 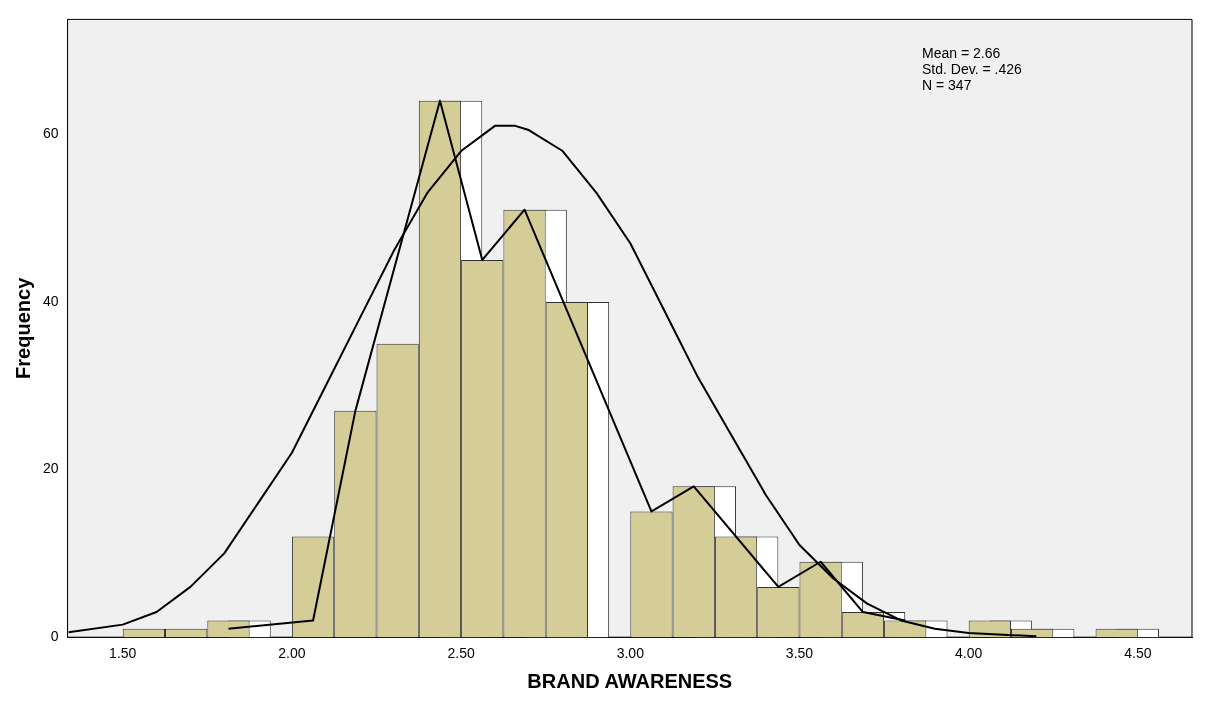 What do you see at coordinates (50, 468) in the screenshot?
I see `y-tick-label: 20` at bounding box center [50, 468].